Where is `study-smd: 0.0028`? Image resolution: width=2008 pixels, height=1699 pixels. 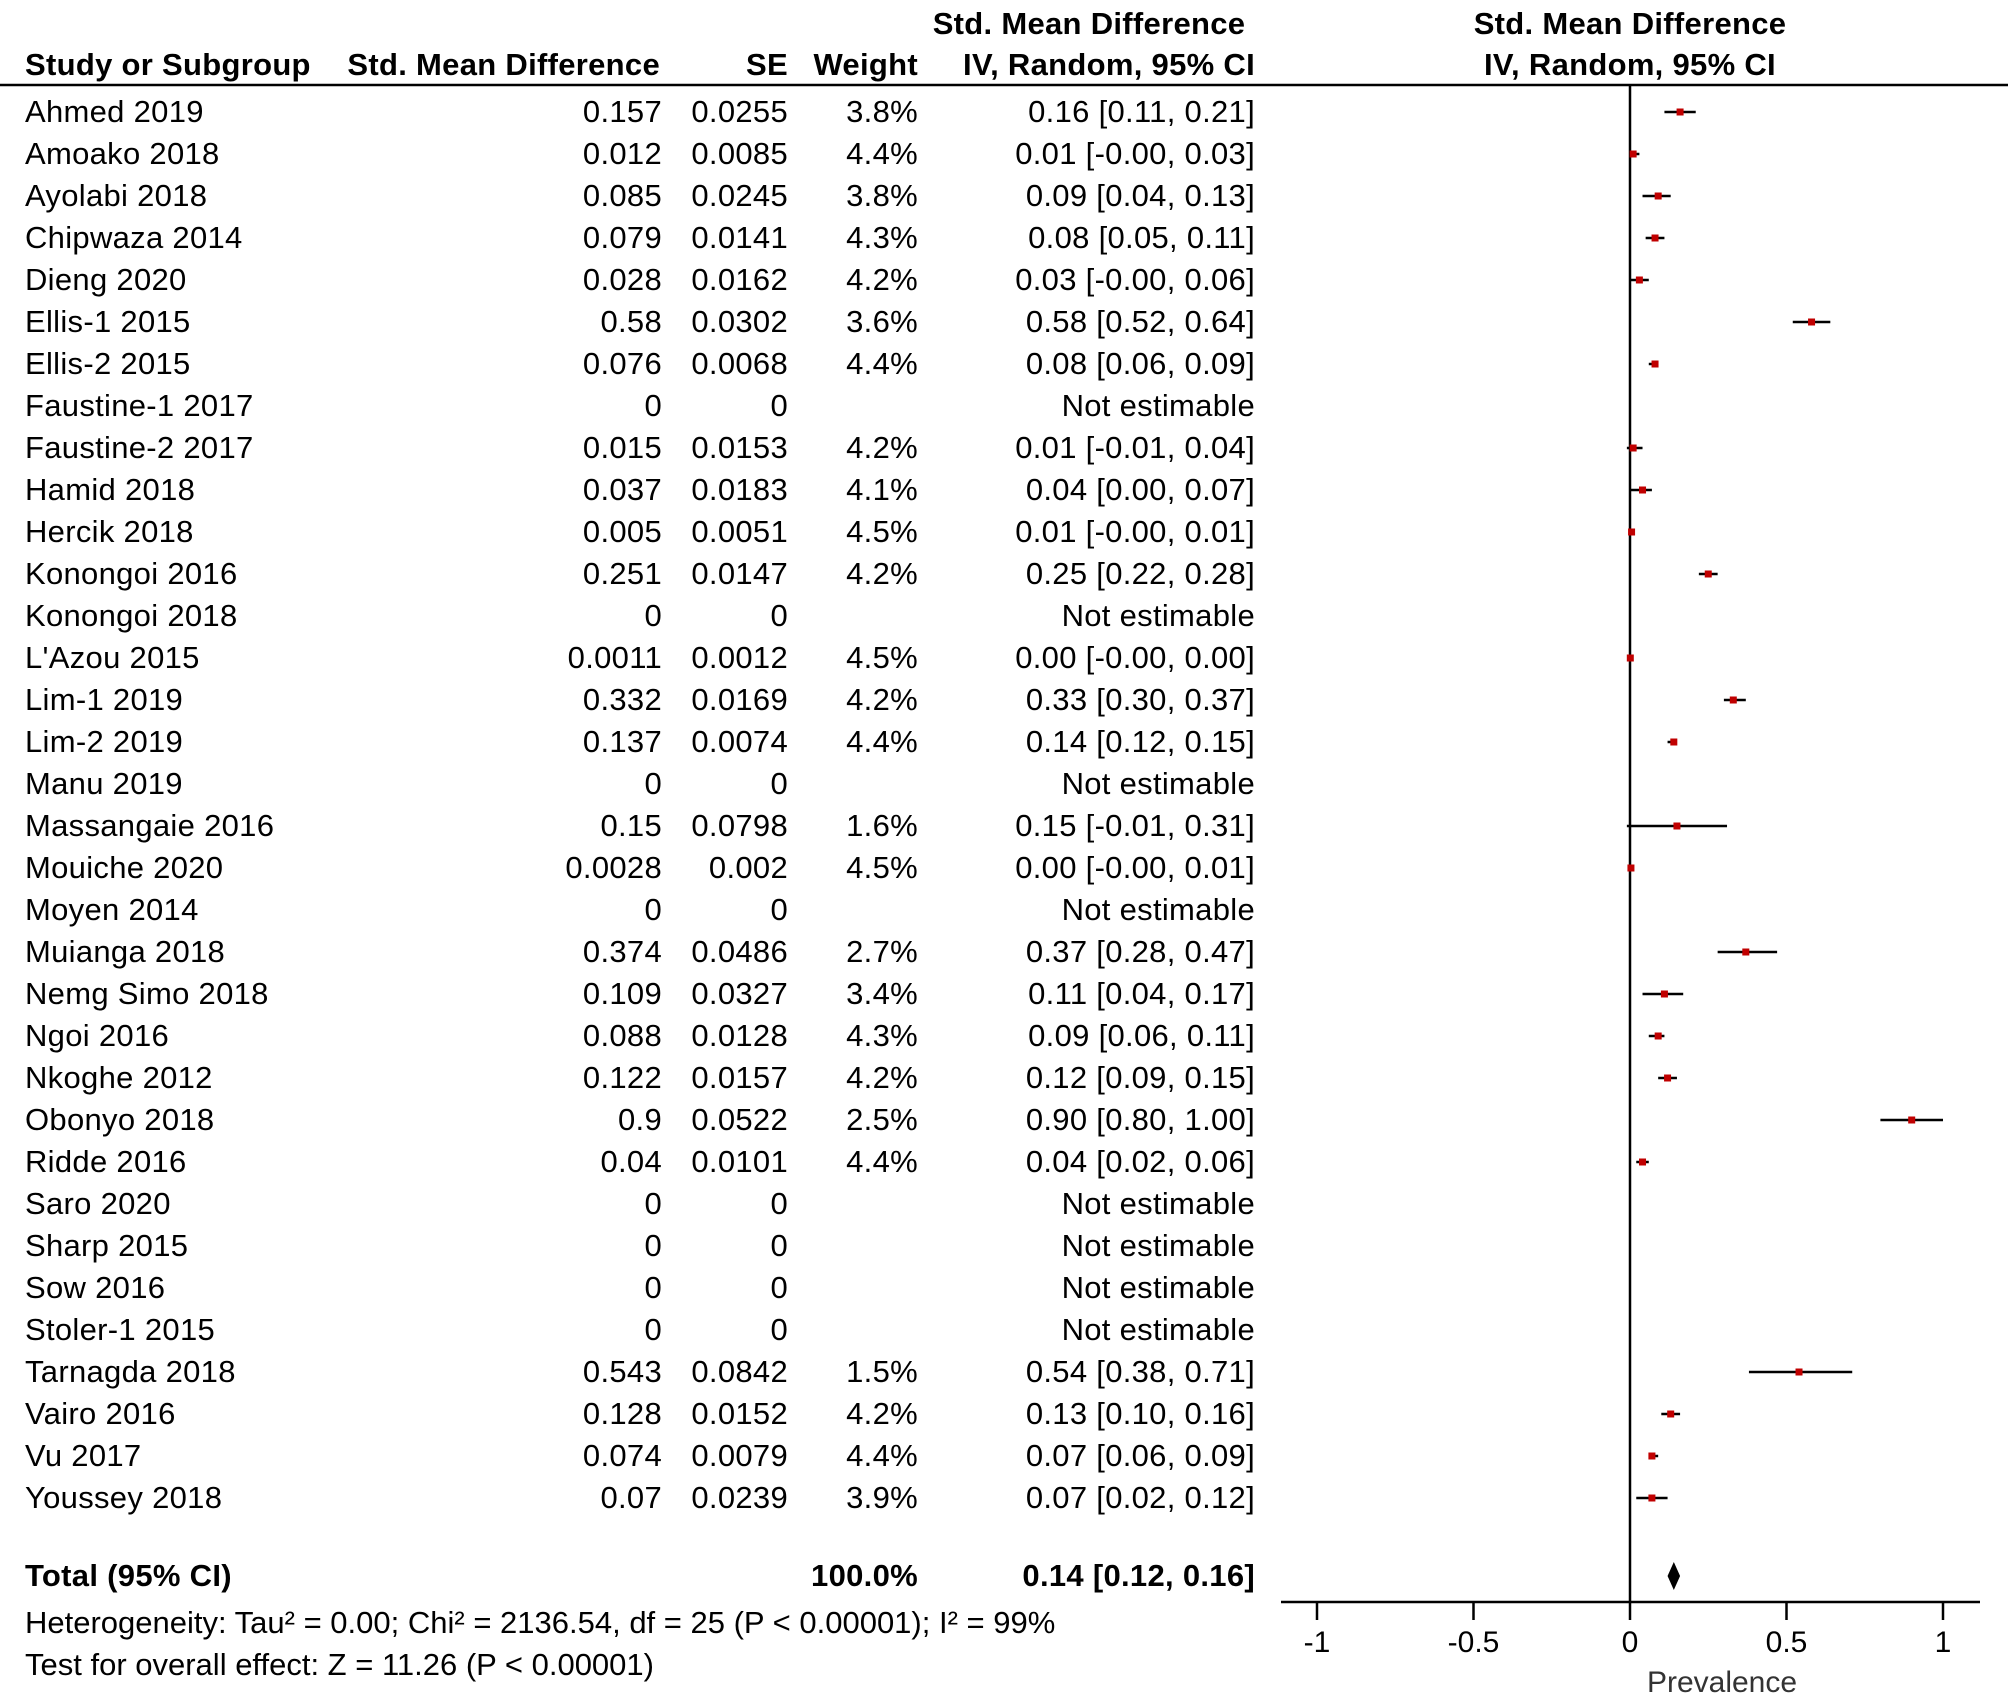 study-smd: 0.0028 is located at coordinates (613, 867).